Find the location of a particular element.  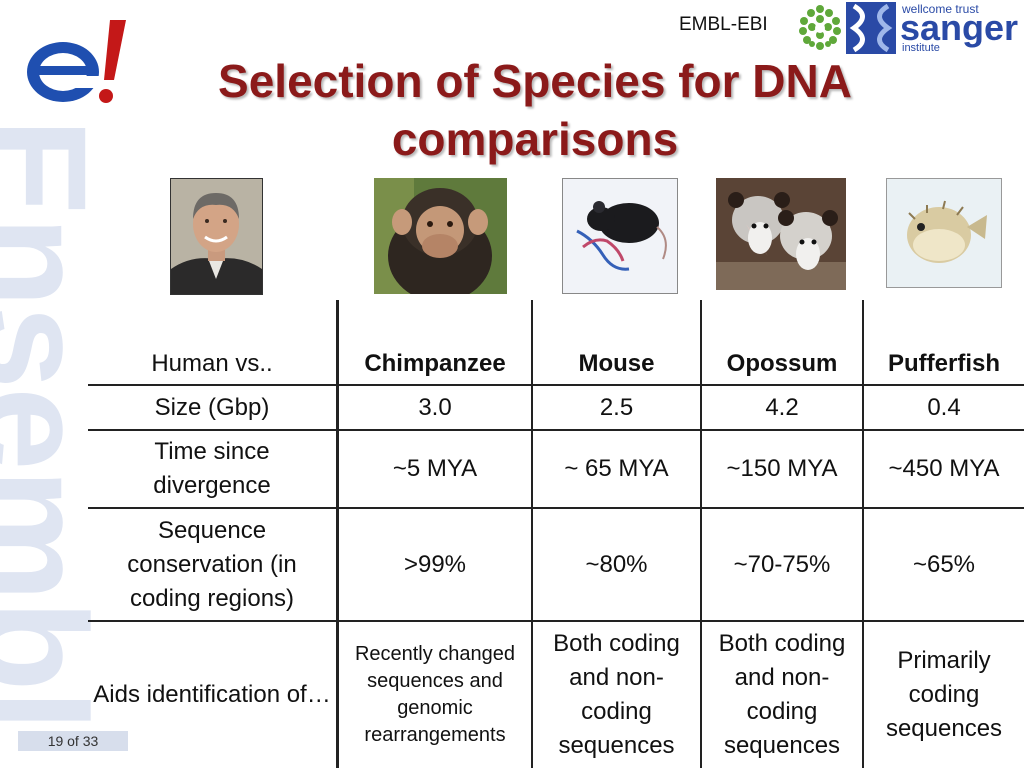

table-cell: 3.0 is located at coordinates (435, 407).